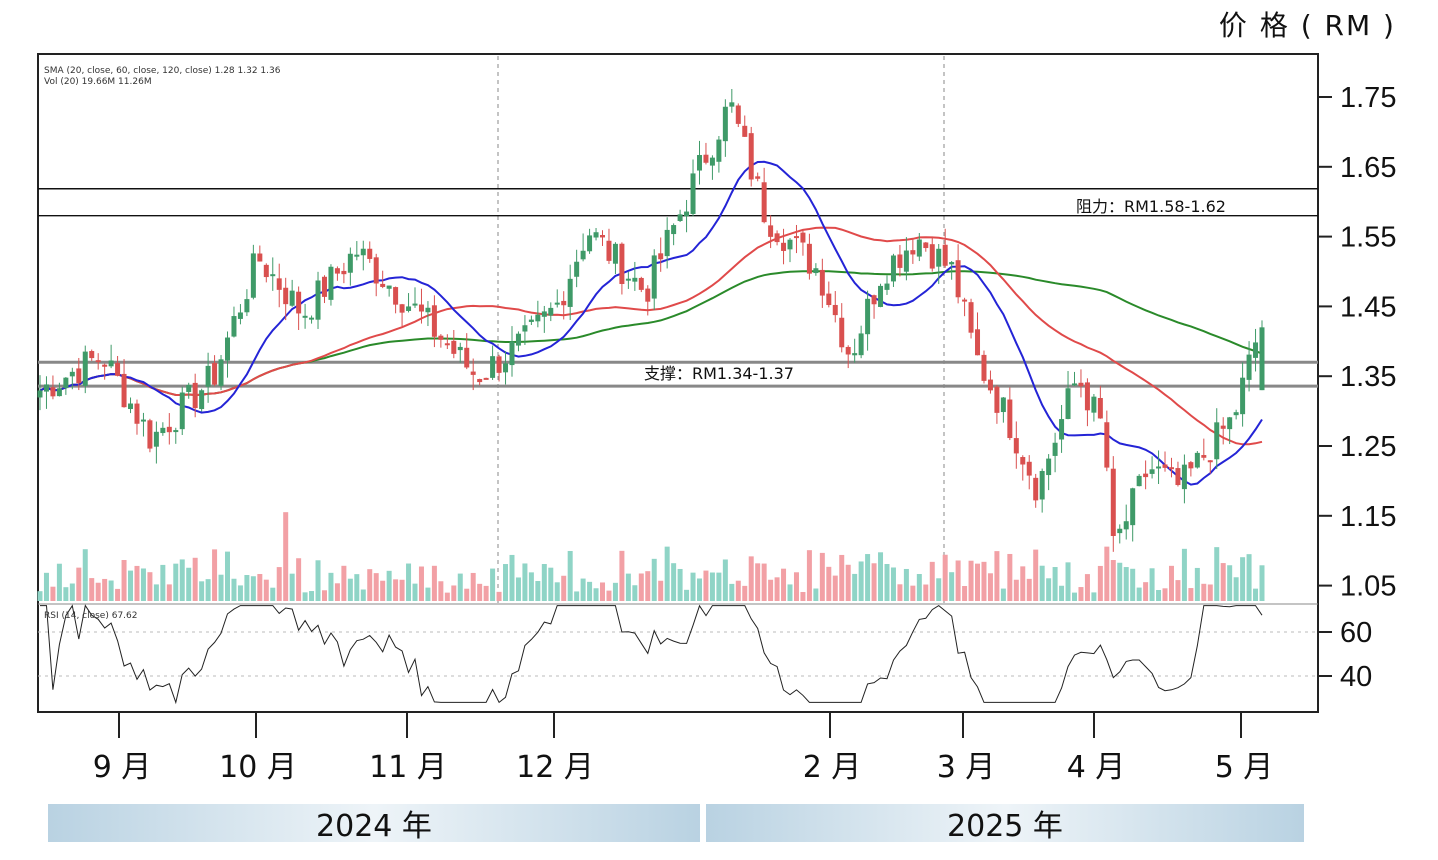  What do you see at coordinates (1356, 633) in the screenshot?
I see `rsi-tick-label: 60` at bounding box center [1356, 633].